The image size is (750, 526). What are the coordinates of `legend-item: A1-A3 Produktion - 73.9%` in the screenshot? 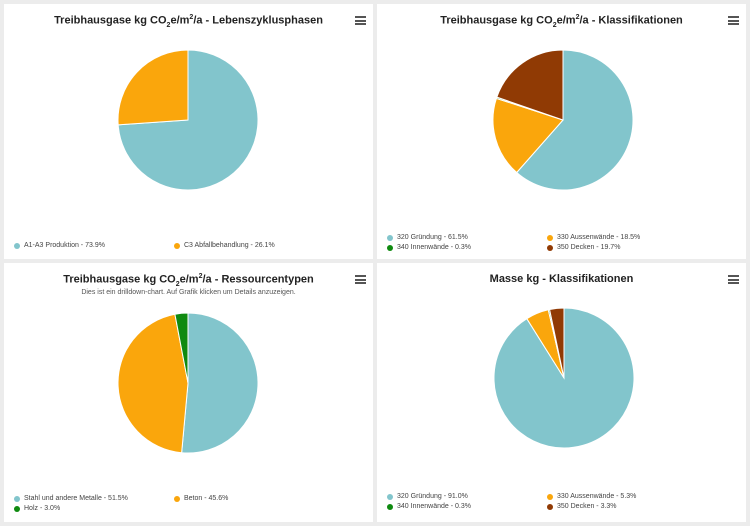 It's located at (59, 245).